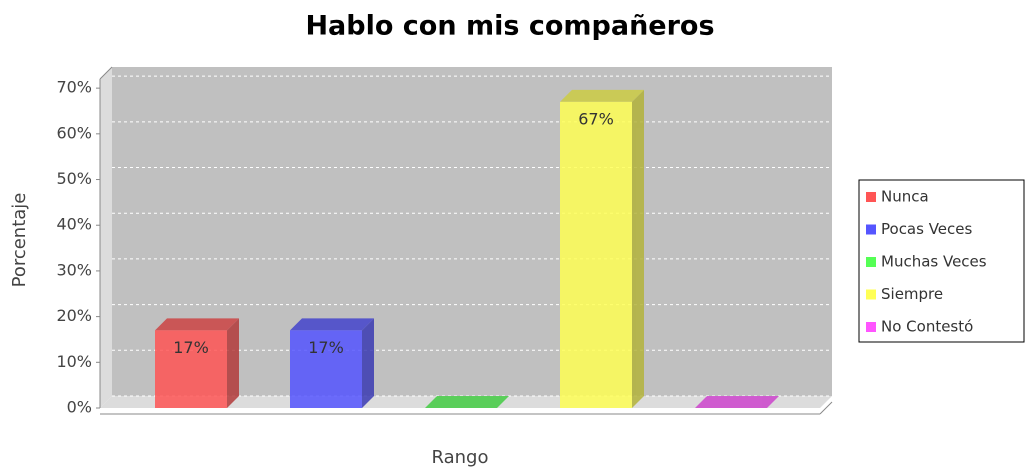 Image resolution: width=1025 pixels, height=473 pixels. I want to click on x-axis-3d, so click(826, 408).